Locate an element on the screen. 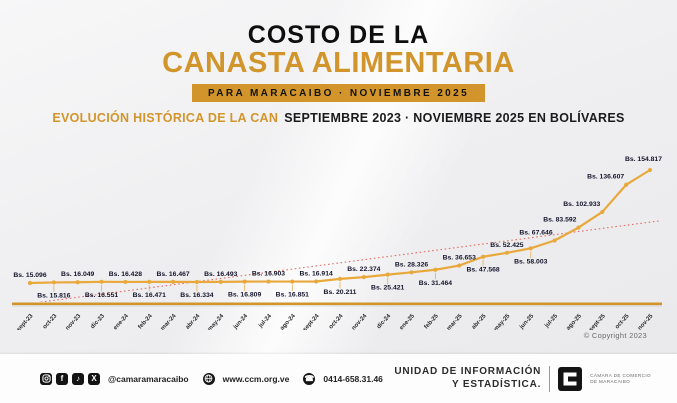  x-tick-label: feb-25 is located at coordinates (432, 321).